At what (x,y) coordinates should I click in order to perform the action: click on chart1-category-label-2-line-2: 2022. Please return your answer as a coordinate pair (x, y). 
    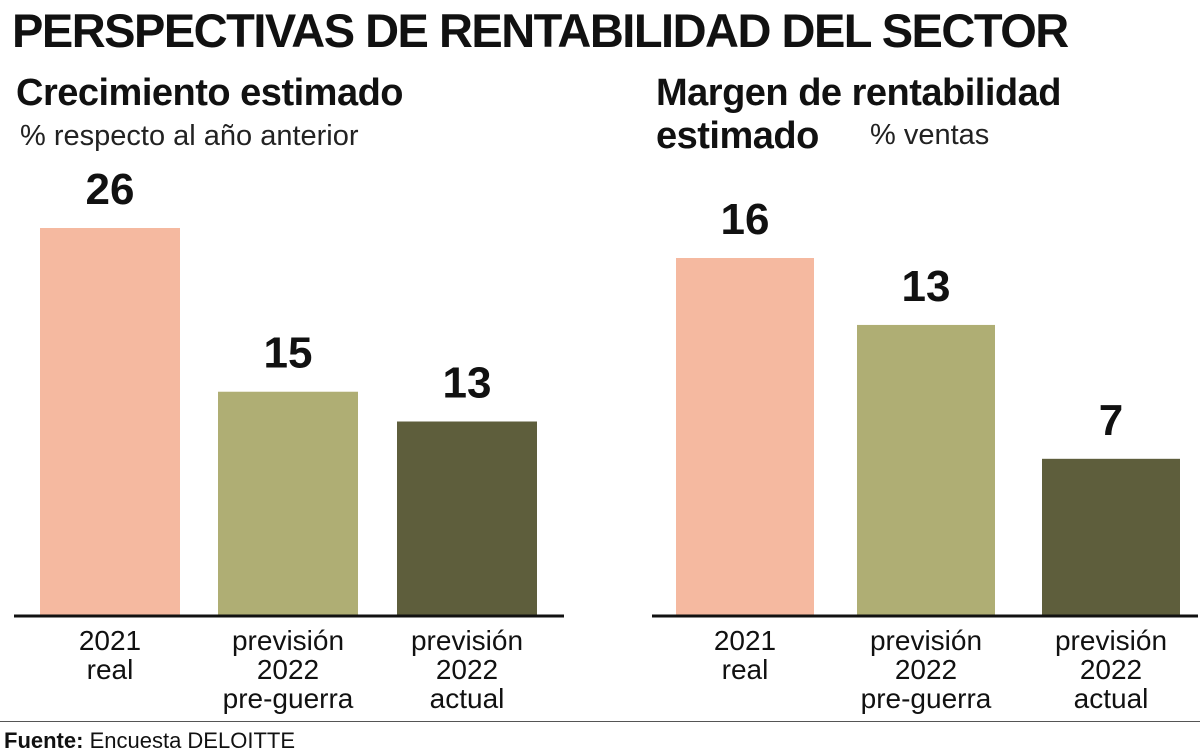
    Looking at the image, I should click on (288, 669).